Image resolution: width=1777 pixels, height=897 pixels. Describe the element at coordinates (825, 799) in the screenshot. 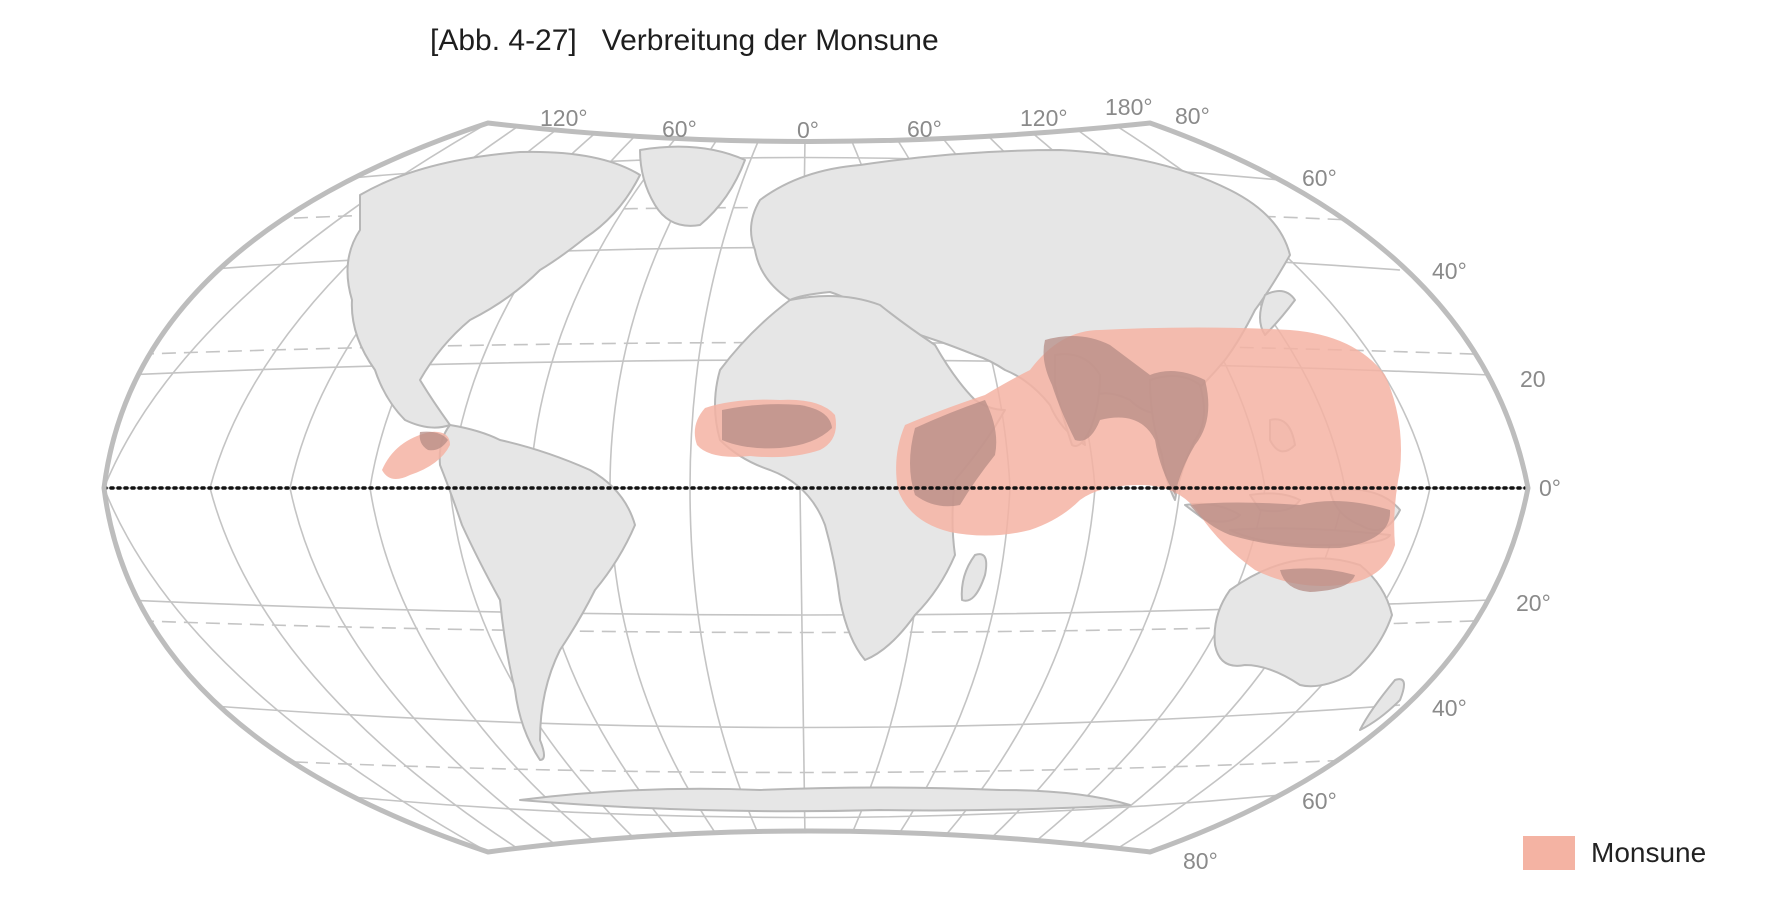

I see `continent-antarctica` at that location.